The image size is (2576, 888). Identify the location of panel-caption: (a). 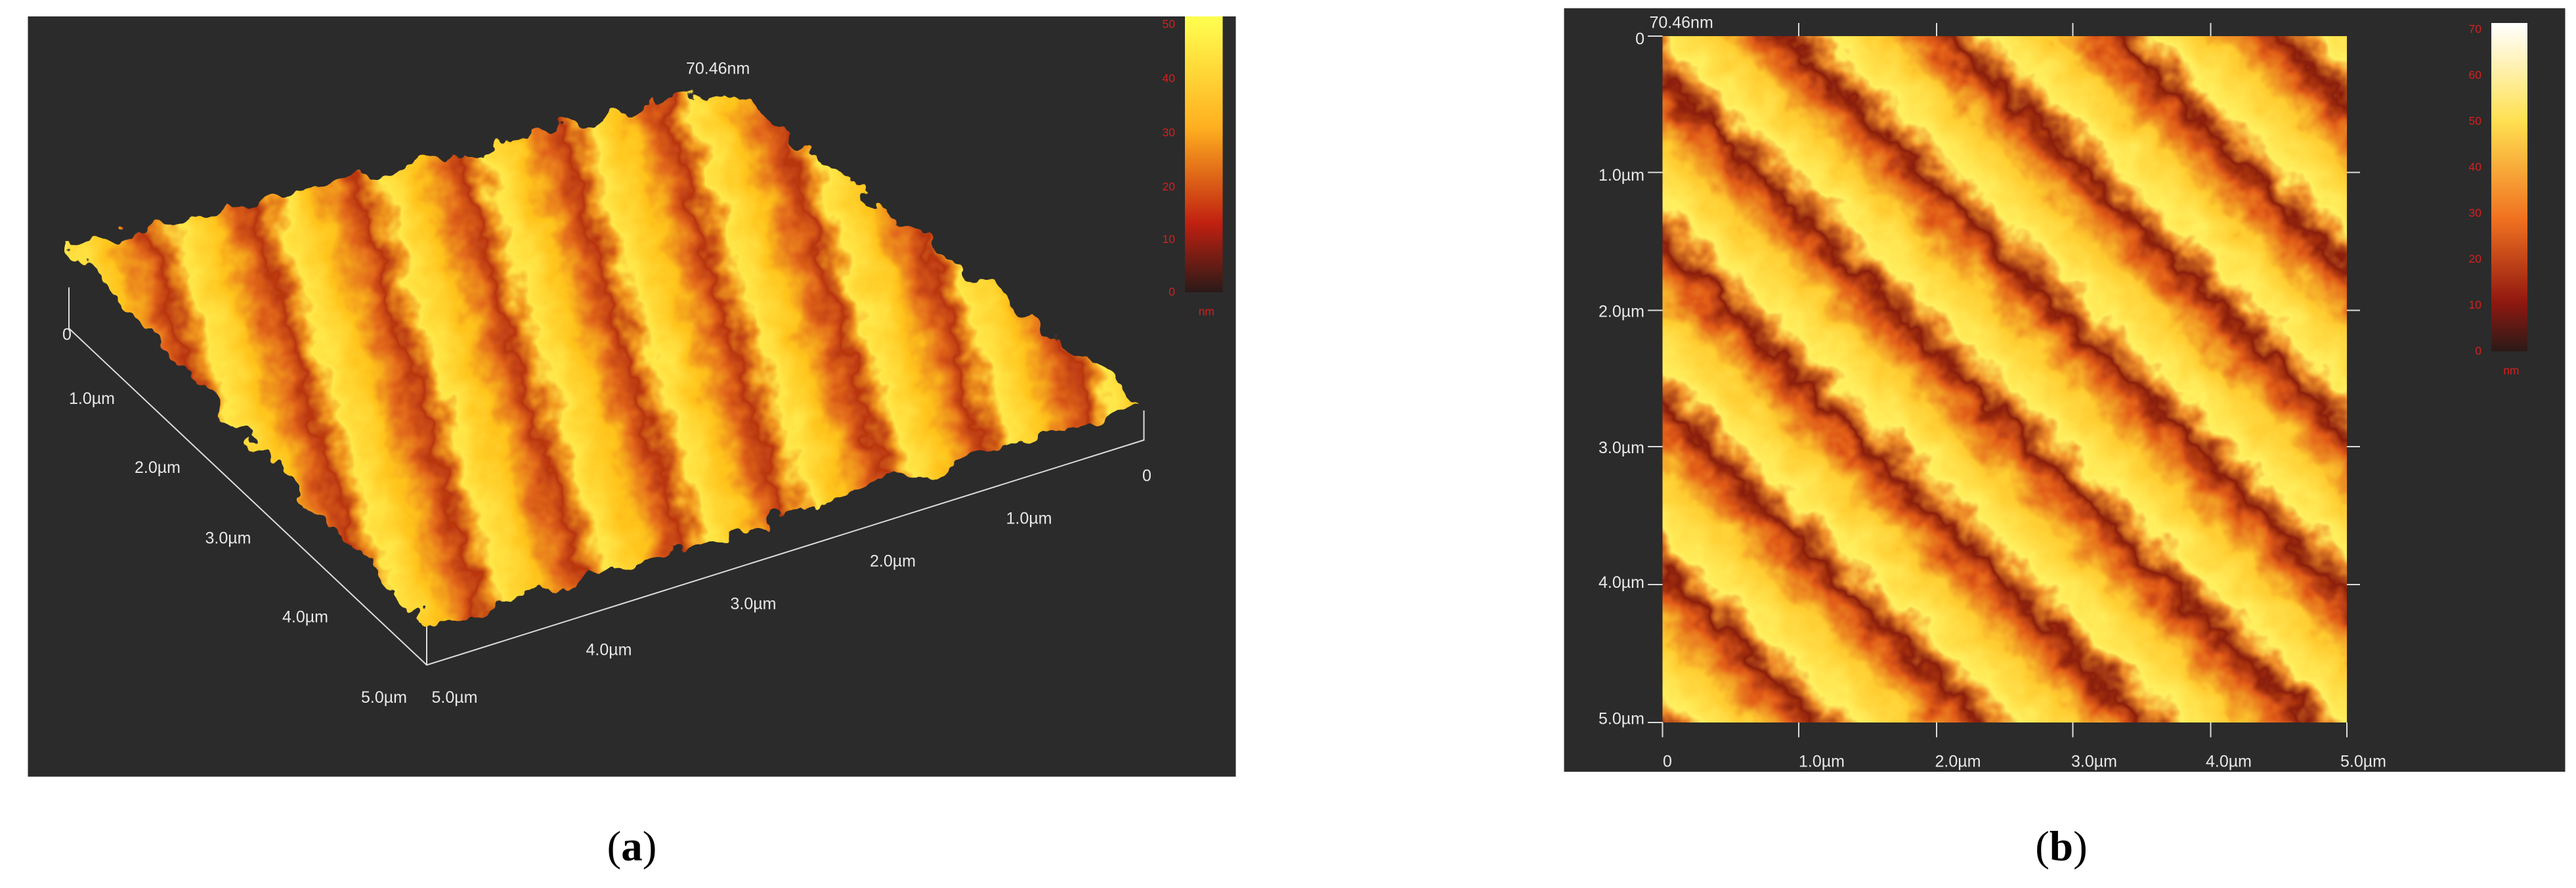
(632, 846).